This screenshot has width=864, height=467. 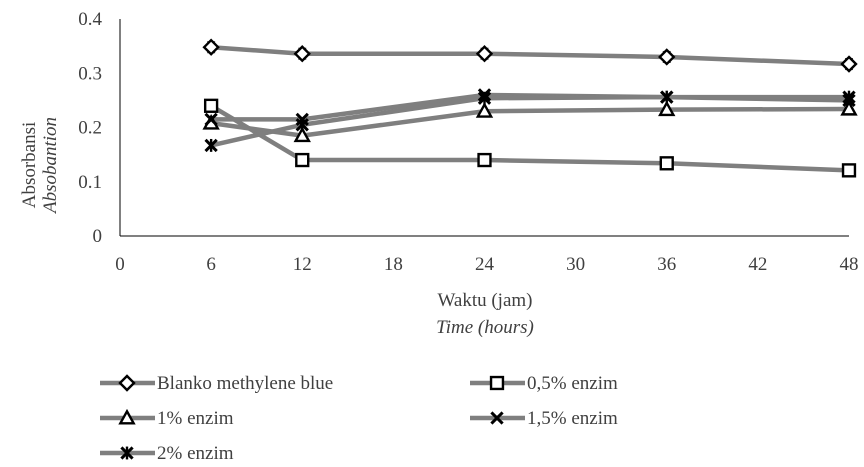 What do you see at coordinates (849, 264) in the screenshot?
I see `x-tick-label: 48` at bounding box center [849, 264].